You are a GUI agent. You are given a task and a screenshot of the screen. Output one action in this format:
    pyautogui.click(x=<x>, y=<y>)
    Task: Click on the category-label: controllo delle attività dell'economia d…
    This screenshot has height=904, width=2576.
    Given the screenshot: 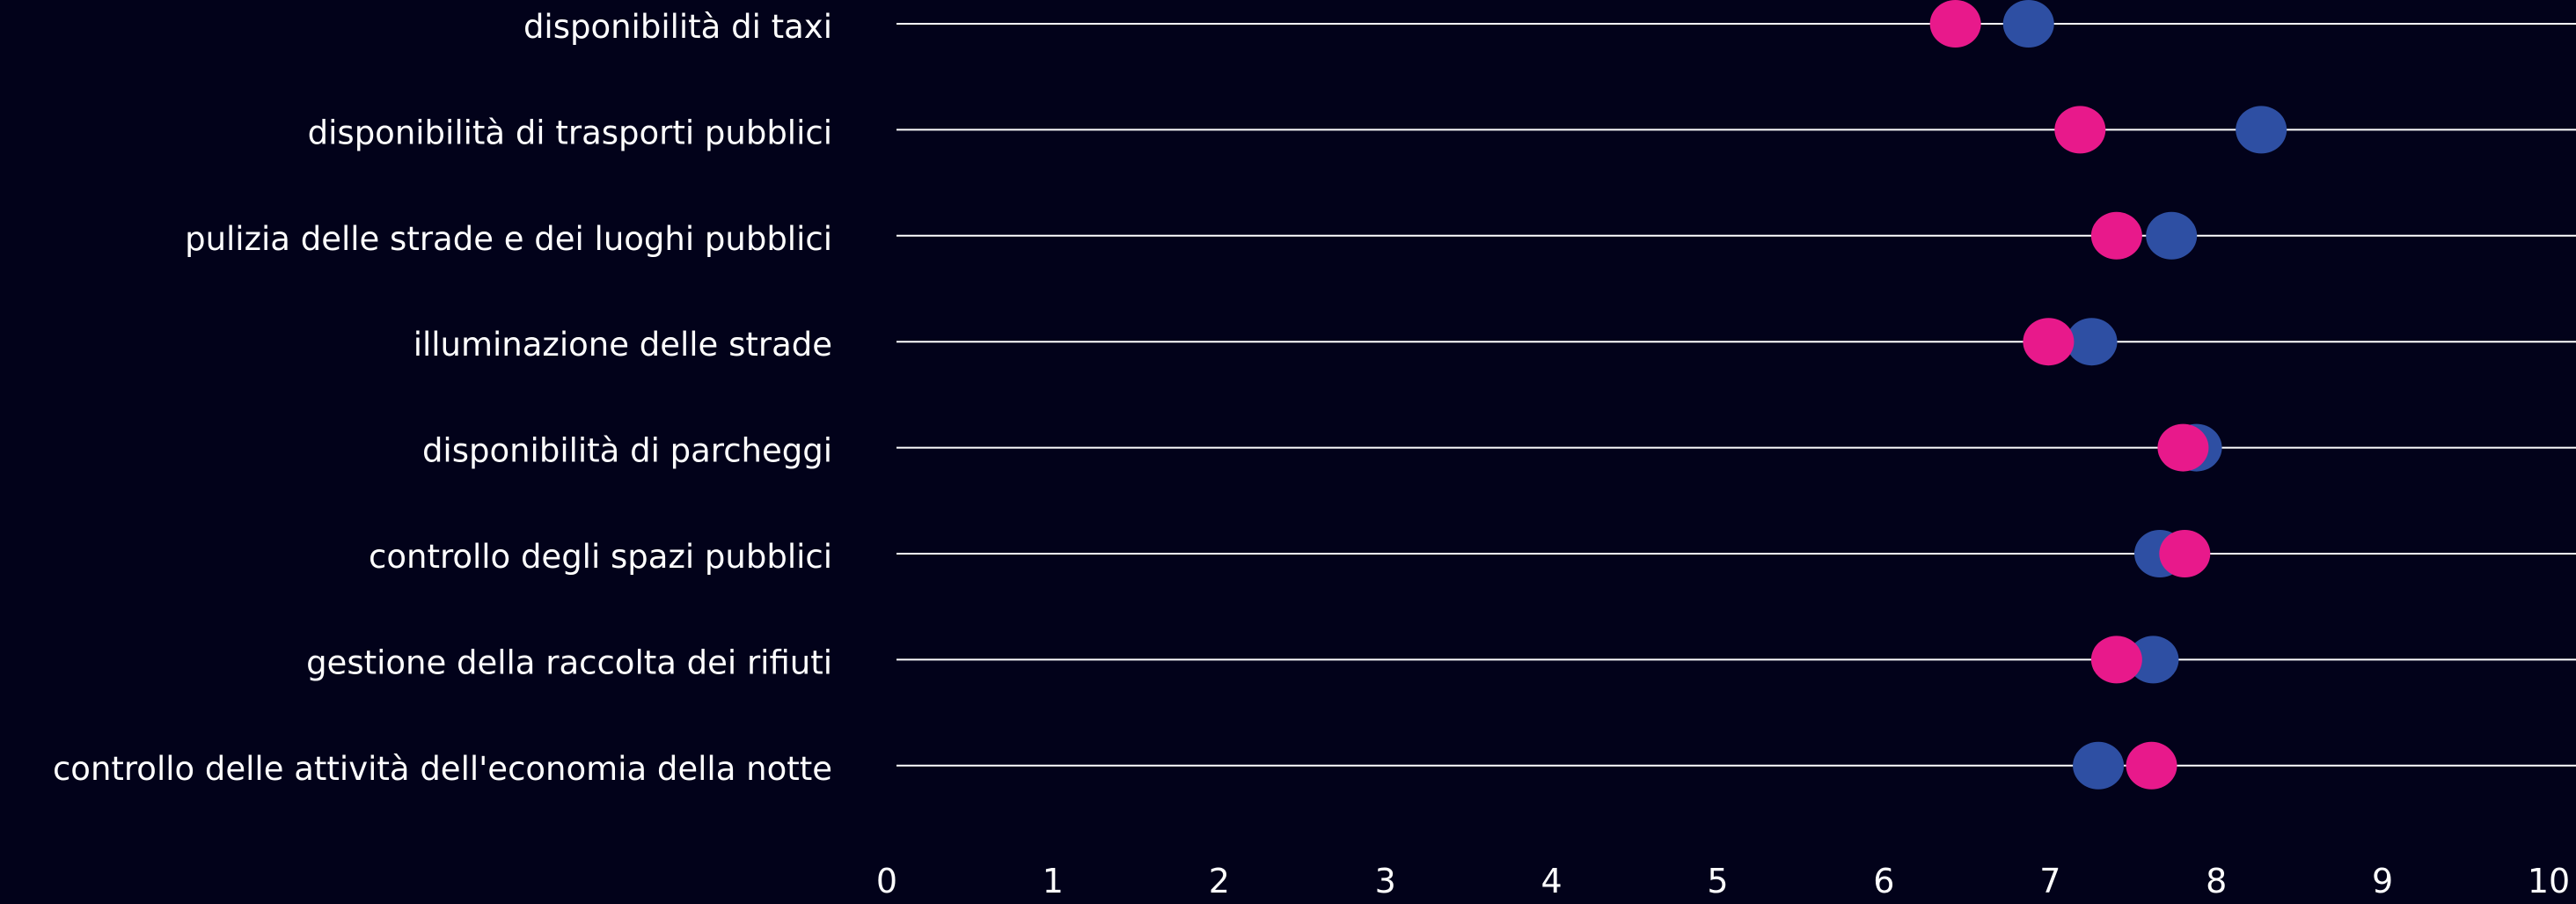 What is the action you would take?
    pyautogui.click(x=442, y=769)
    